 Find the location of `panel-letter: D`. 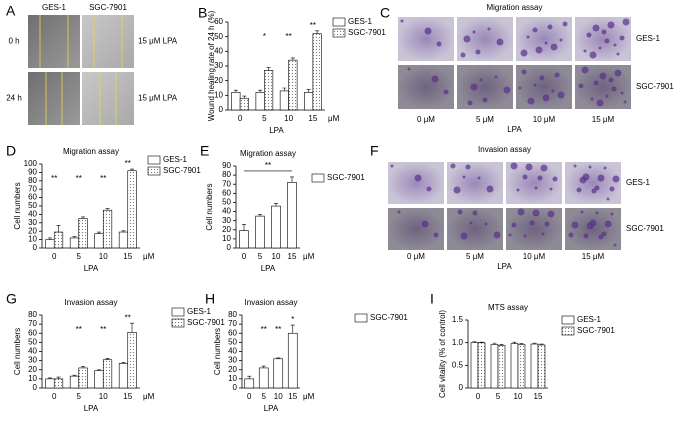

panel-letter: D is located at coordinates (11, 151).